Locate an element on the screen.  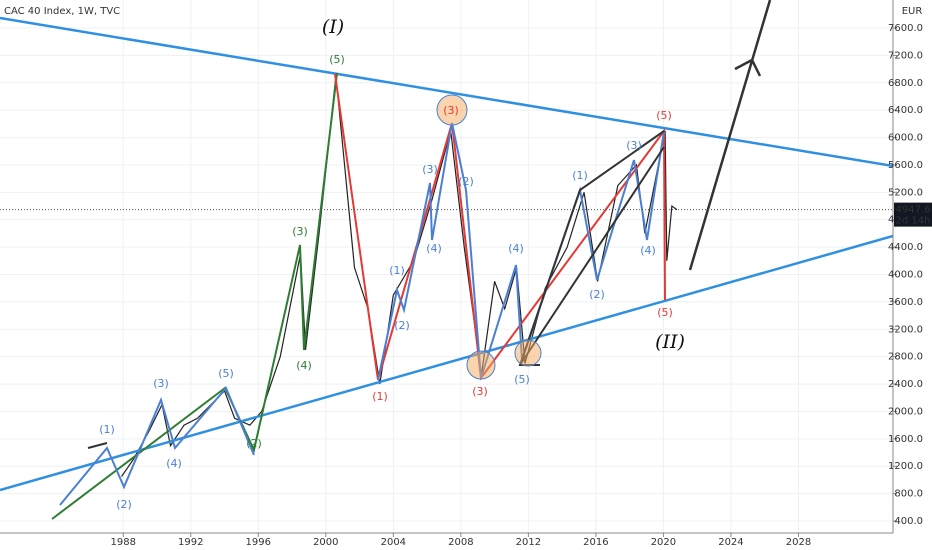
y-tick-label: 5200.0 is located at coordinates (905, 192).